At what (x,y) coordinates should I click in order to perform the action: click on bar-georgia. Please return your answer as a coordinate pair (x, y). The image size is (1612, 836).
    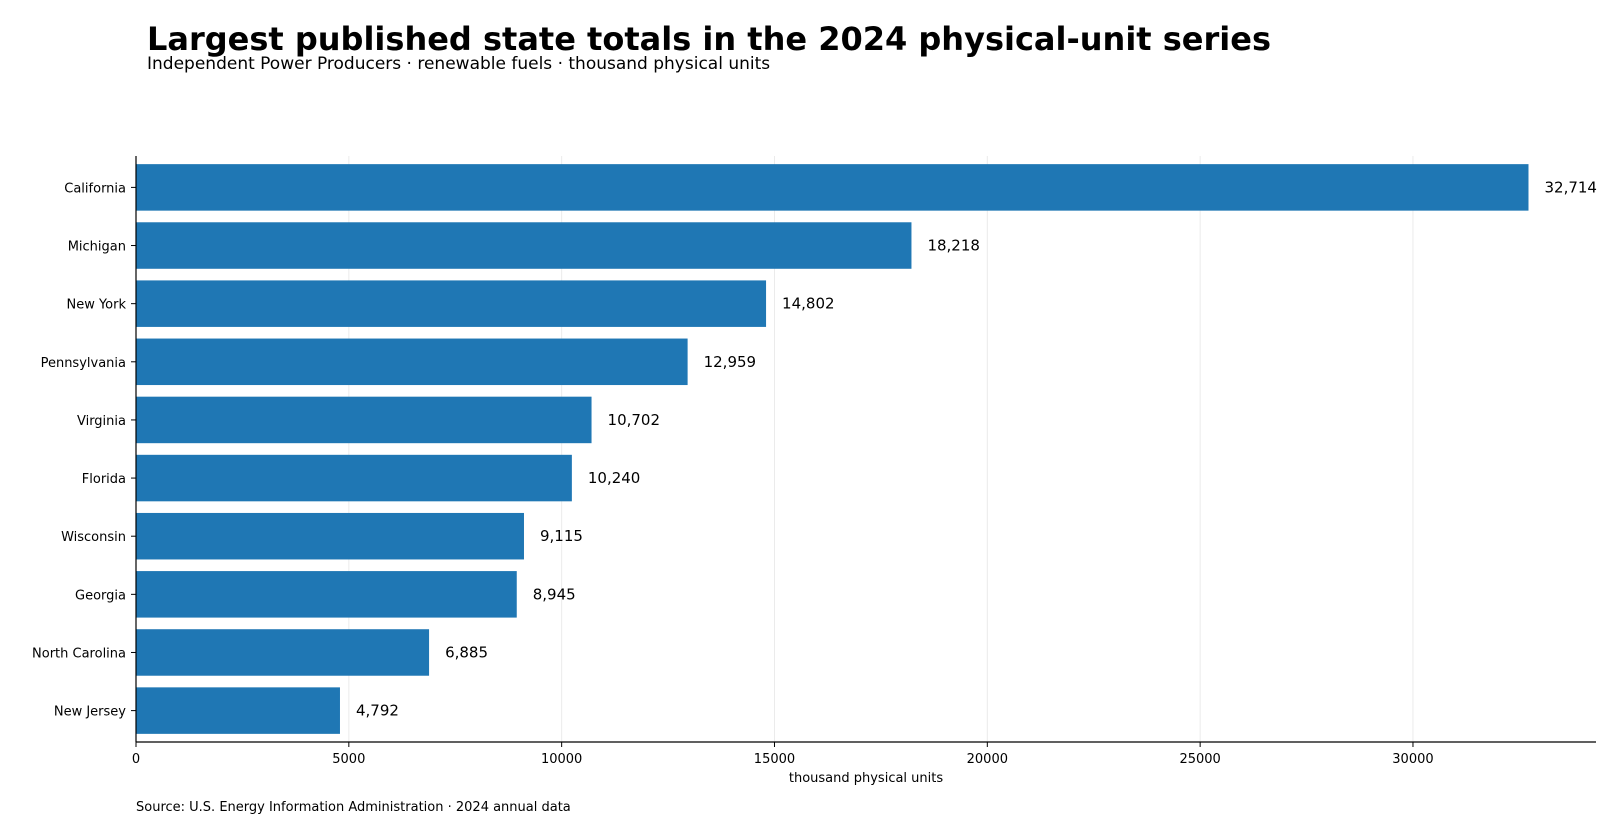
    Looking at the image, I should click on (326, 594).